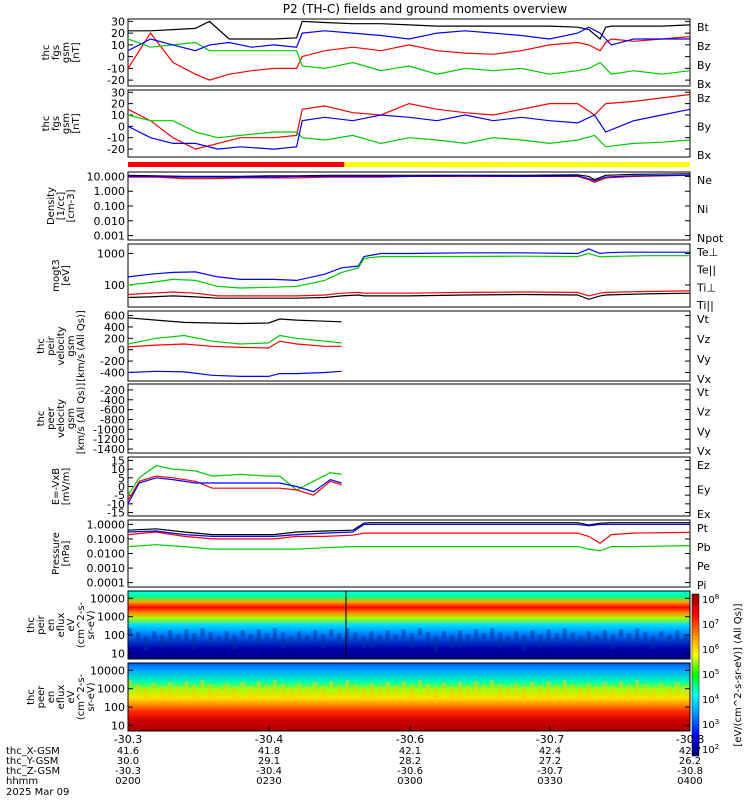  Describe the element at coordinates (707, 252) in the screenshot. I see `legend-entry: Te⊥` at that location.